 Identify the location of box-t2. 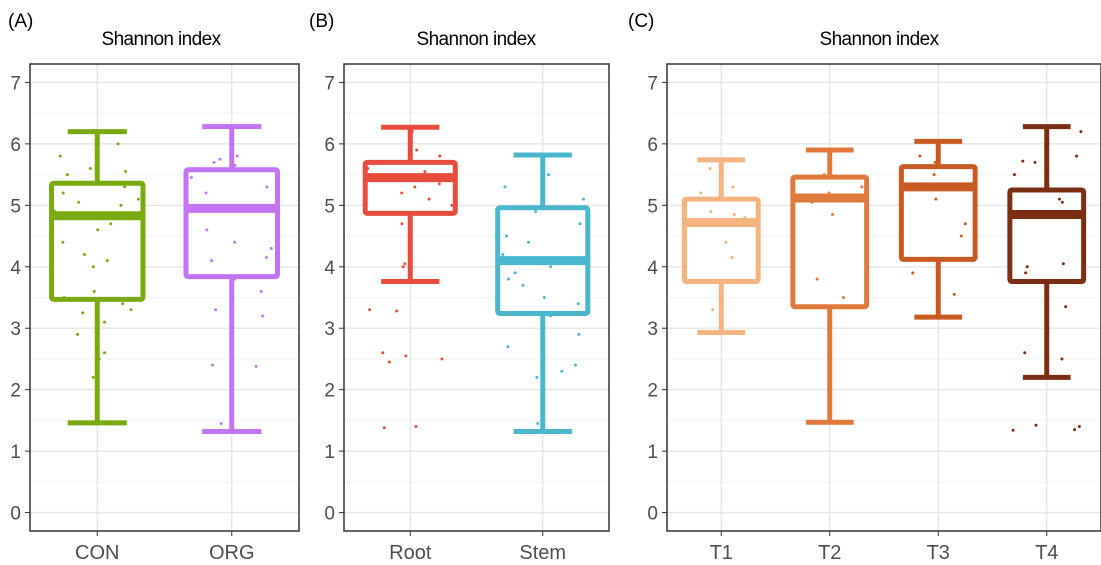
(830, 286).